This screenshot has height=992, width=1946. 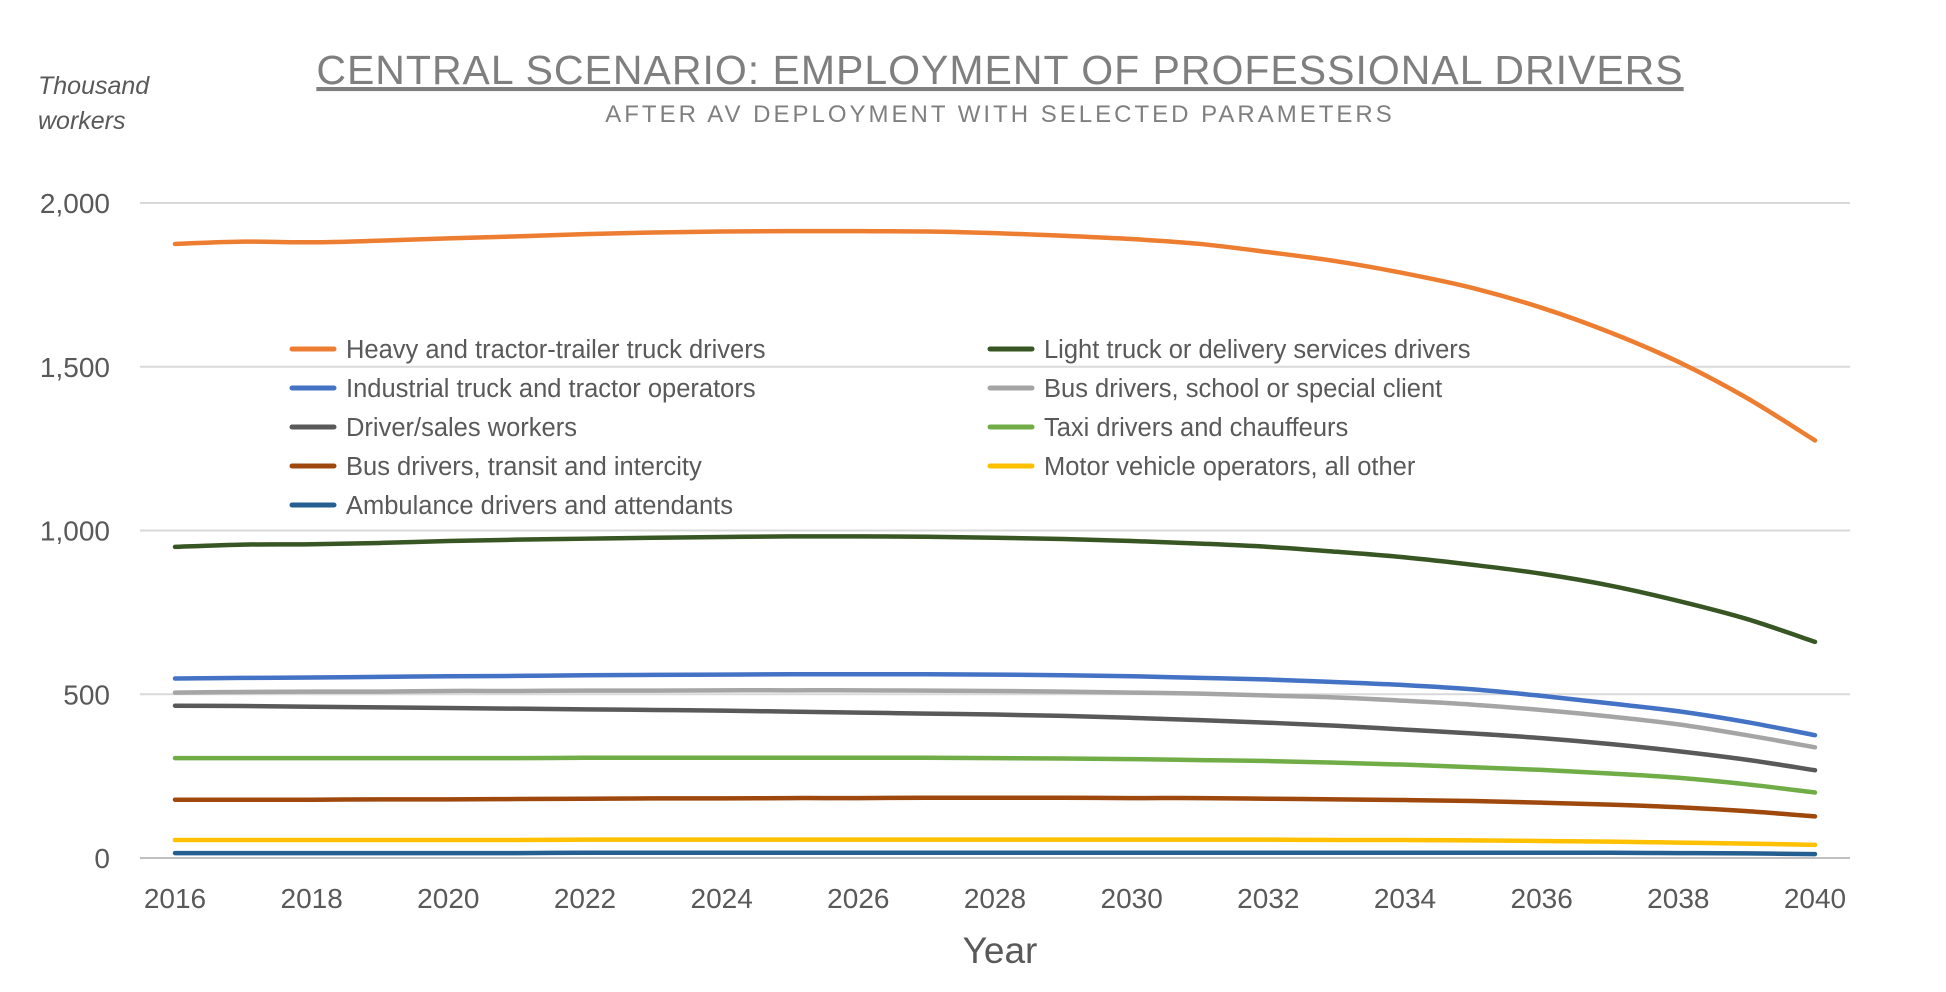 I want to click on y-unit-label-line-2: workers, so click(x=82, y=121).